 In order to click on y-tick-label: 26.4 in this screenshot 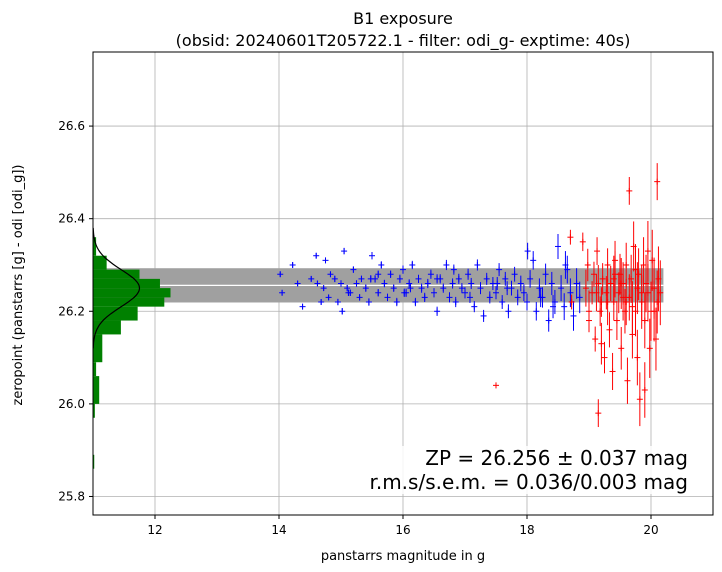, I will do `click(71, 219)`.